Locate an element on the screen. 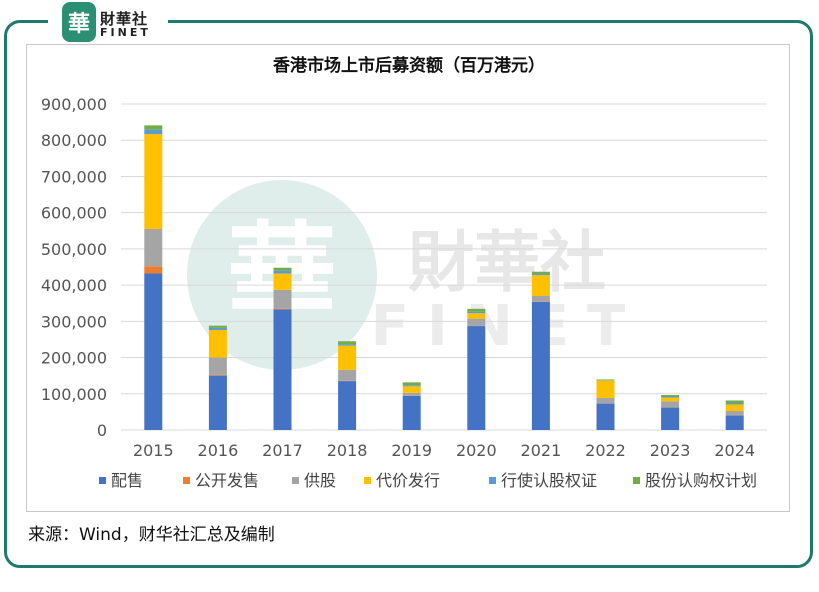 Image resolution: width=819 pixels, height=592 pixels. legend-label: 代价发行 is located at coordinates (408, 480).